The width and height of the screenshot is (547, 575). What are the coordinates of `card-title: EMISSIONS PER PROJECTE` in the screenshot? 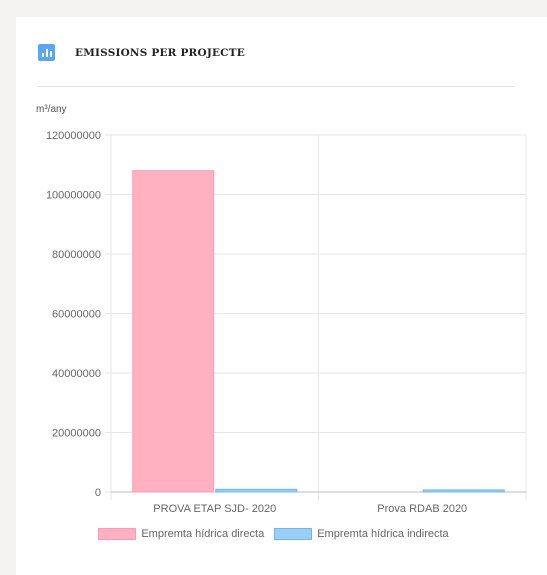 It's located at (160, 52).